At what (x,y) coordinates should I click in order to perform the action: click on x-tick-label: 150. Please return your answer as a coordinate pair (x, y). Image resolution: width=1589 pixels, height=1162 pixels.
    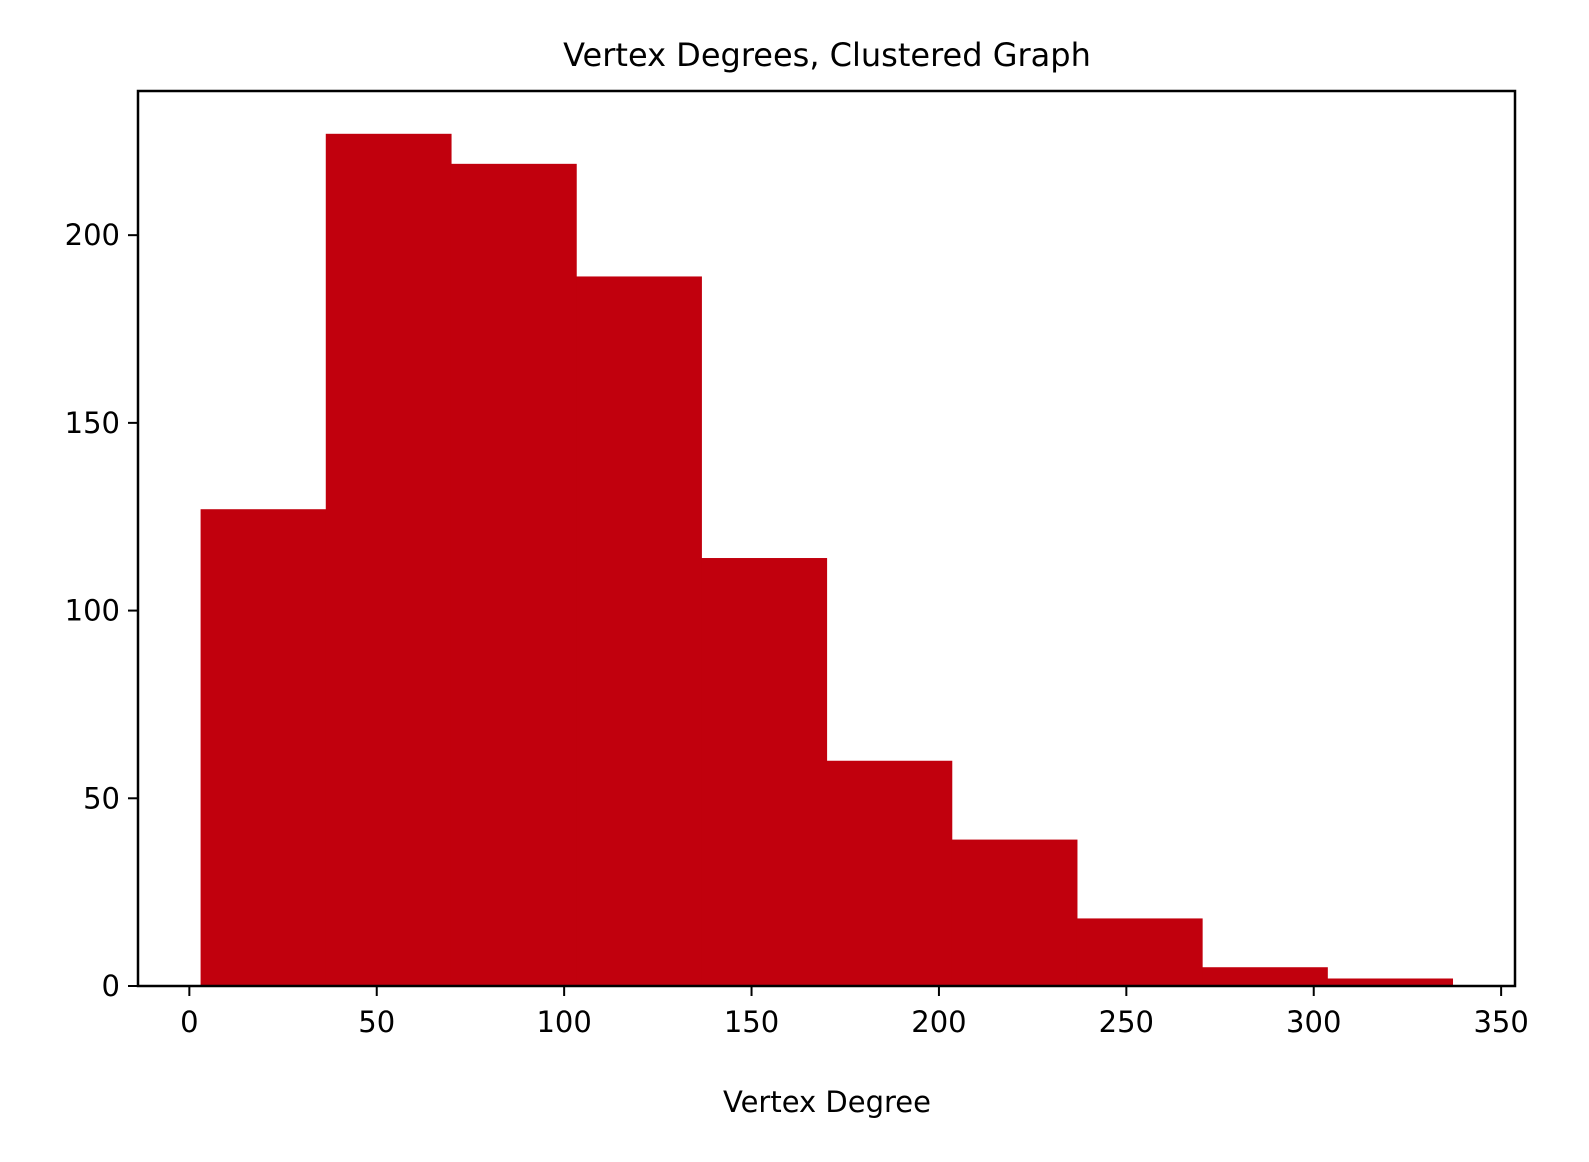
    Looking at the image, I should click on (751, 1022).